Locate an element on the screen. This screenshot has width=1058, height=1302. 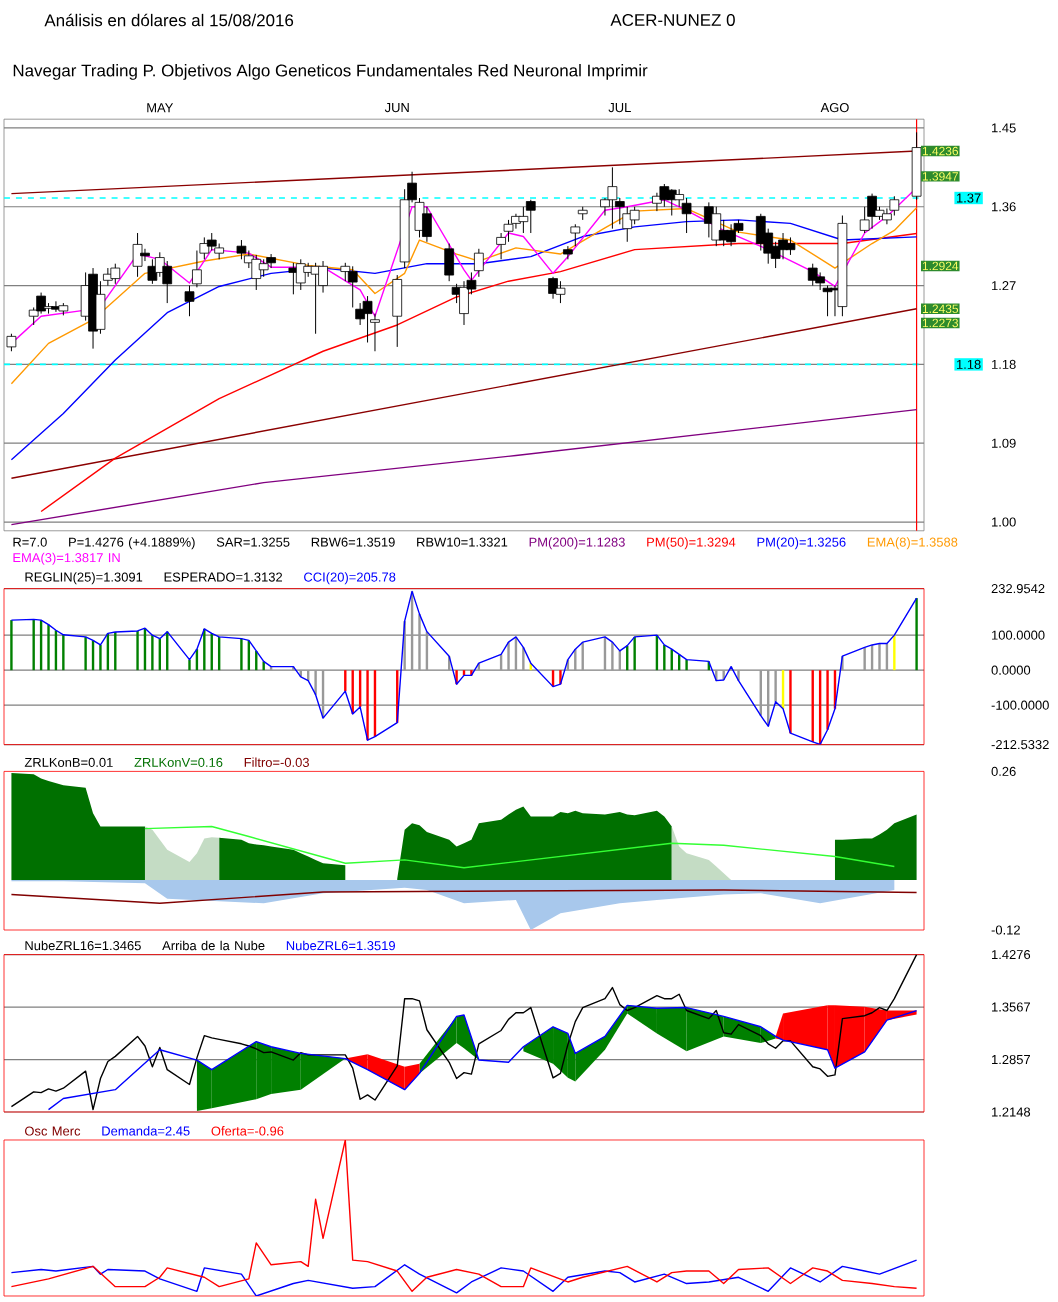
chart-subtitle: Navegar Trading P. Objetivos Algo Geneticos Fundamentales Red Neuronal Imprimir is located at coordinates (330, 72).